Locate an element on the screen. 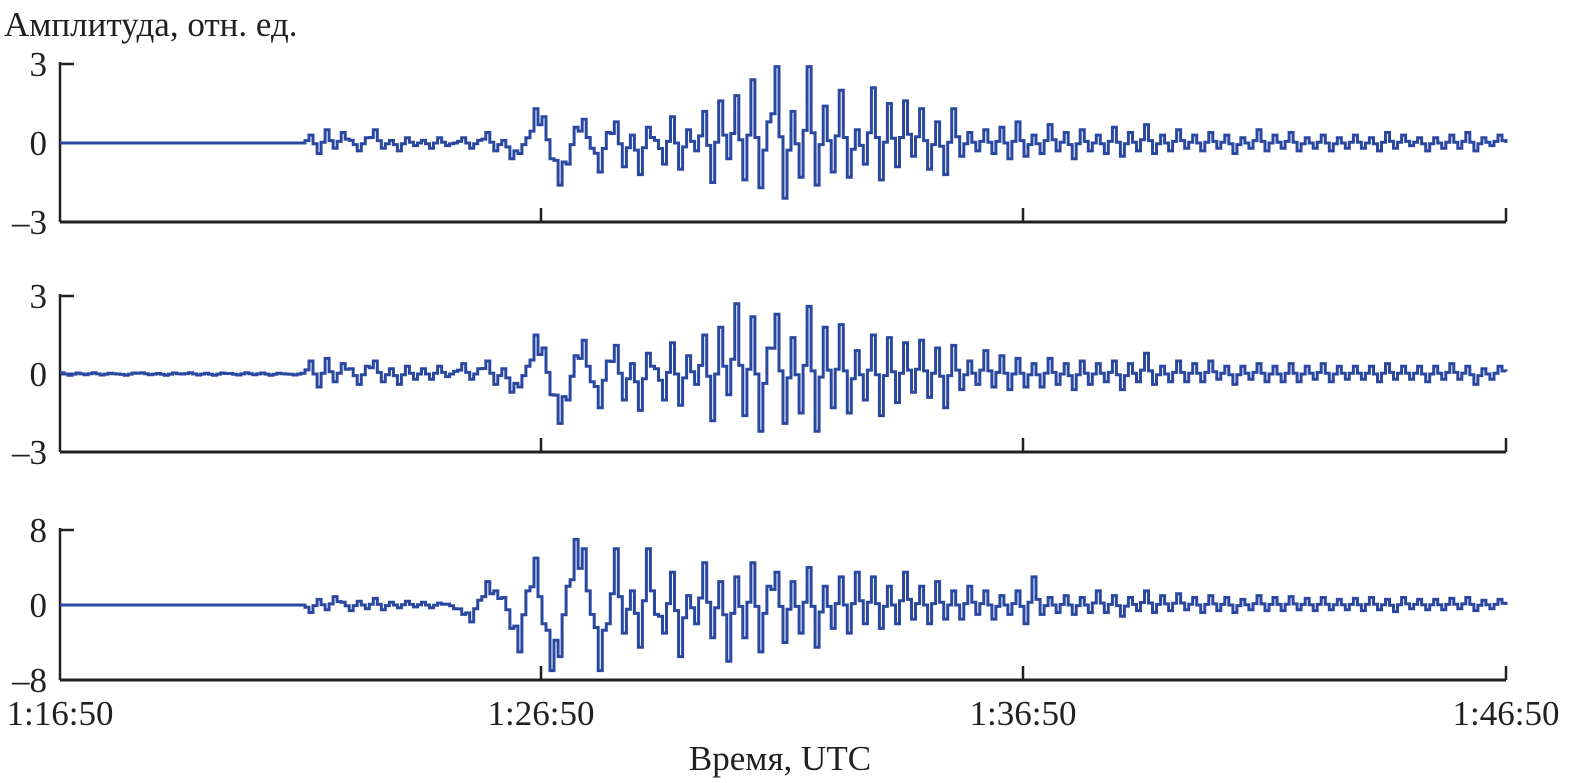 This screenshot has height=783, width=1569. x-tick-label: 1:26:50 is located at coordinates (541, 713).